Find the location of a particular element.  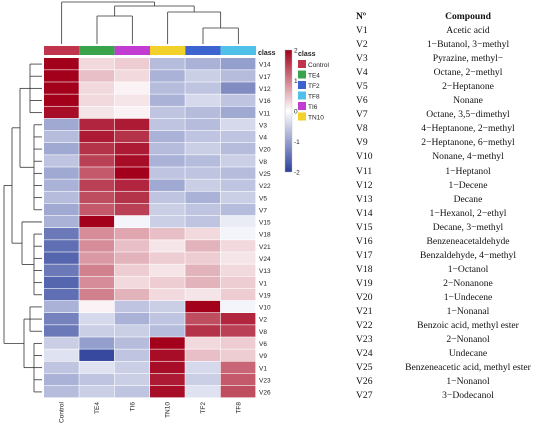

row-label: V6 is located at coordinates (263, 344).